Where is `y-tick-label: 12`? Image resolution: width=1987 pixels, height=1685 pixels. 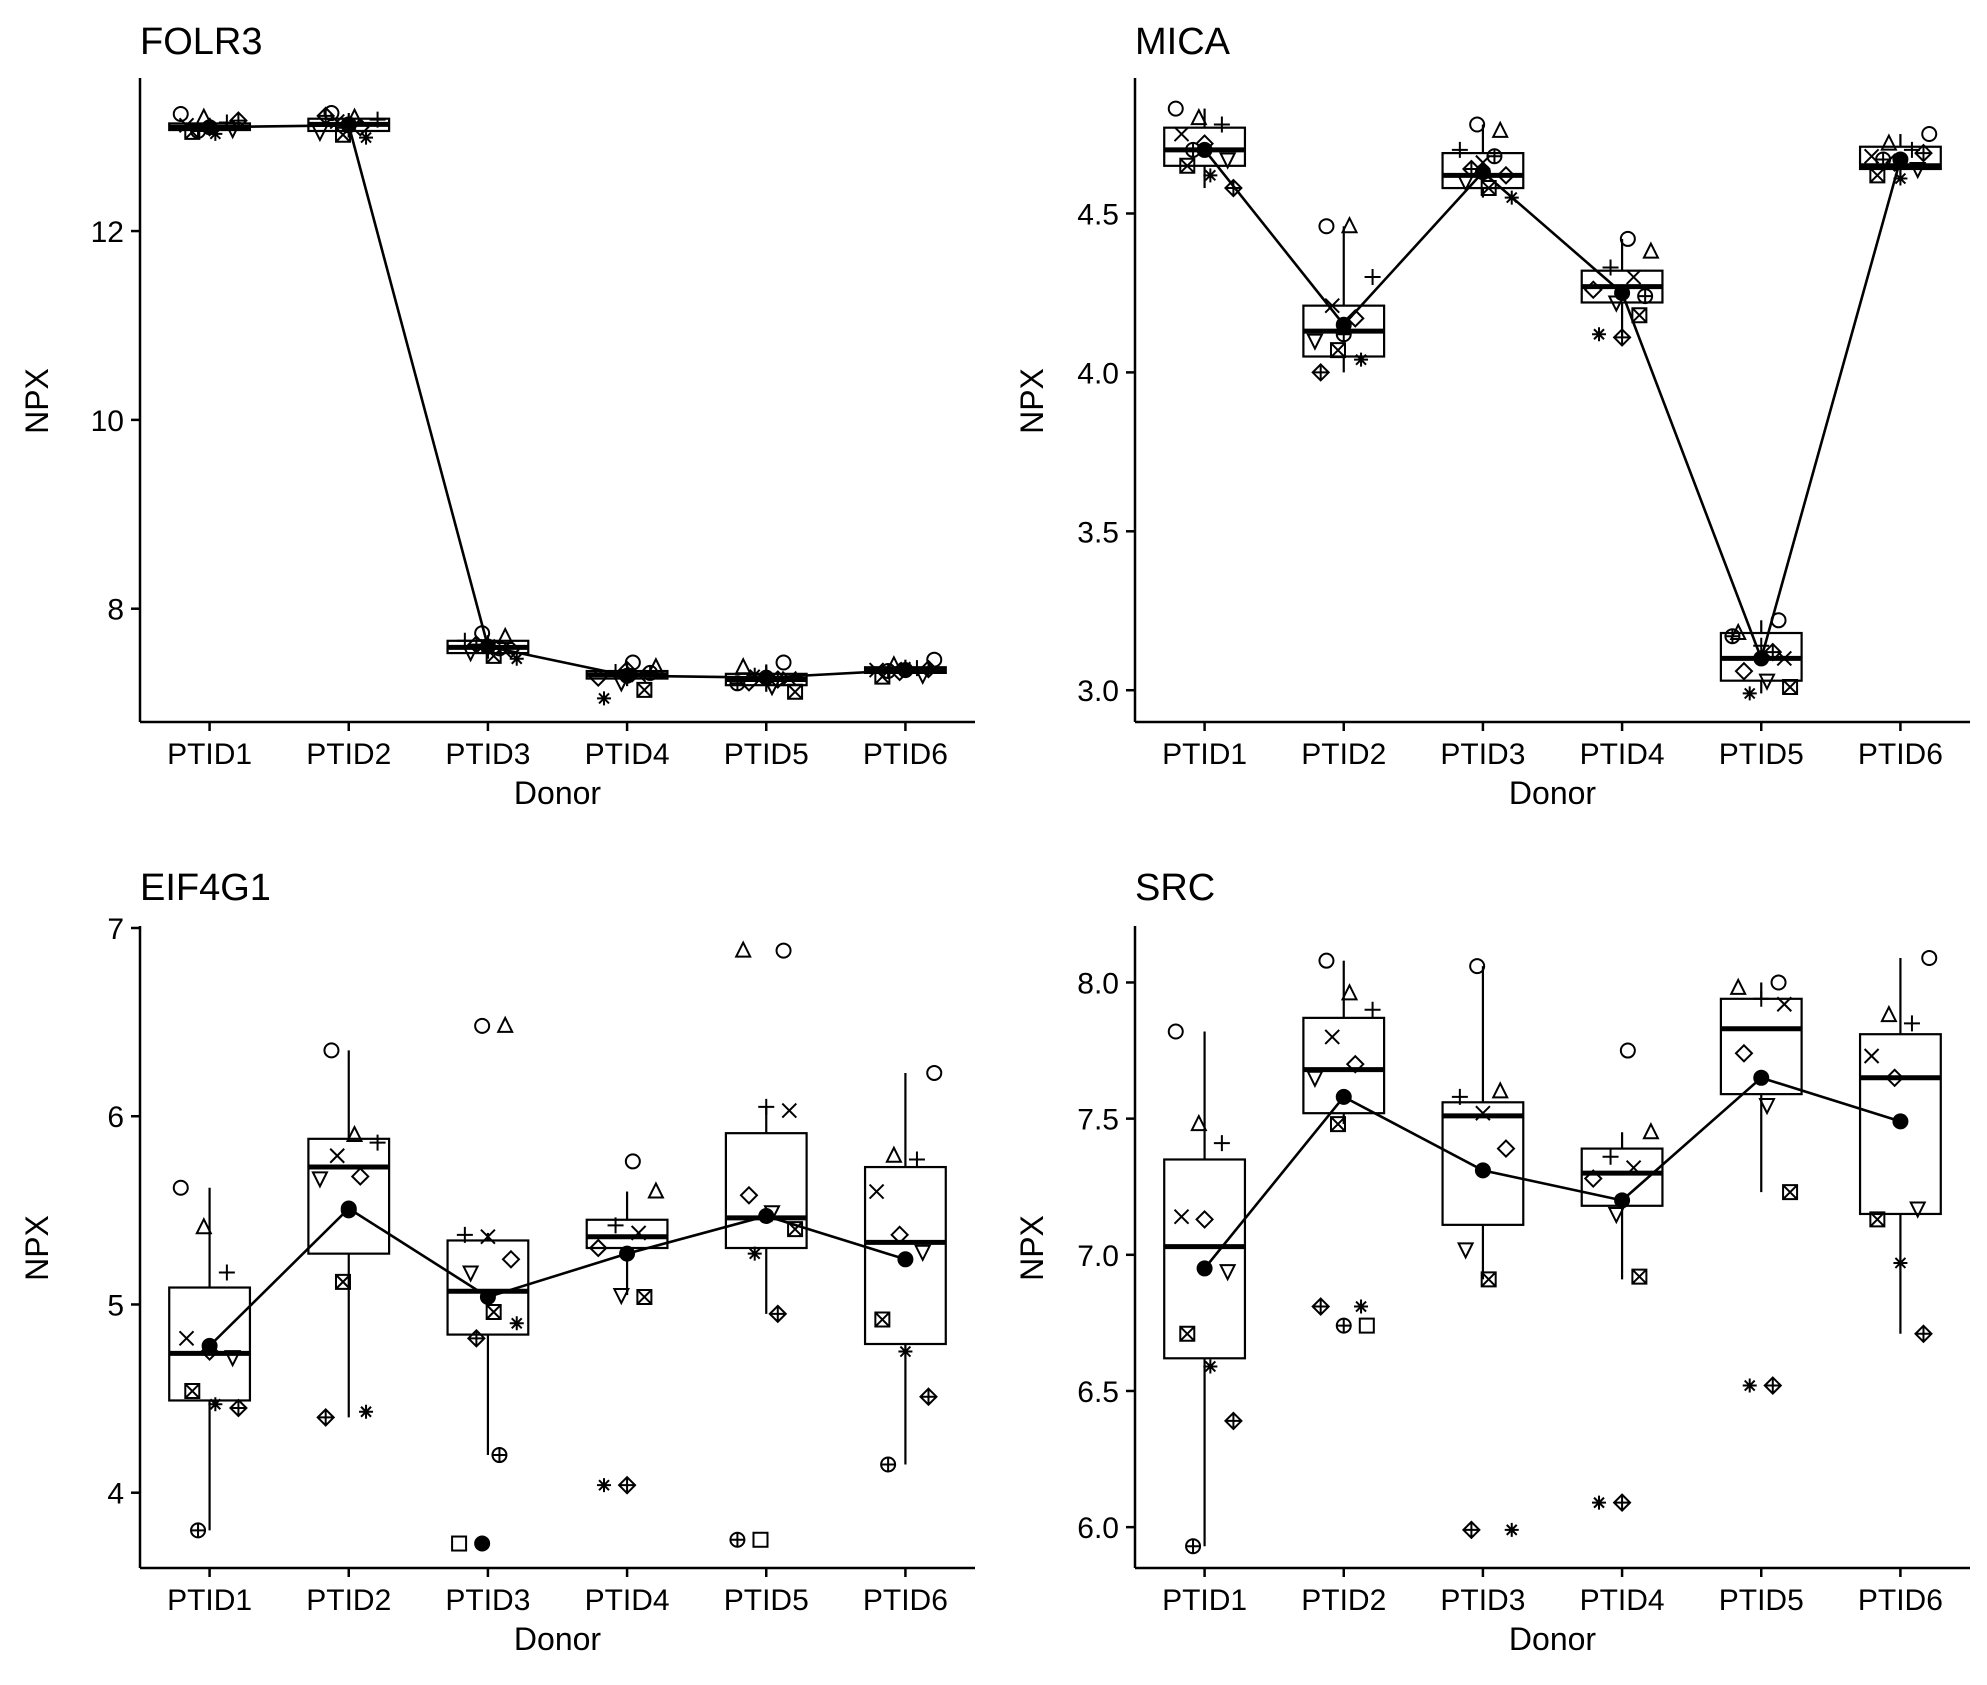 y-tick-label: 12 is located at coordinates (107, 232).